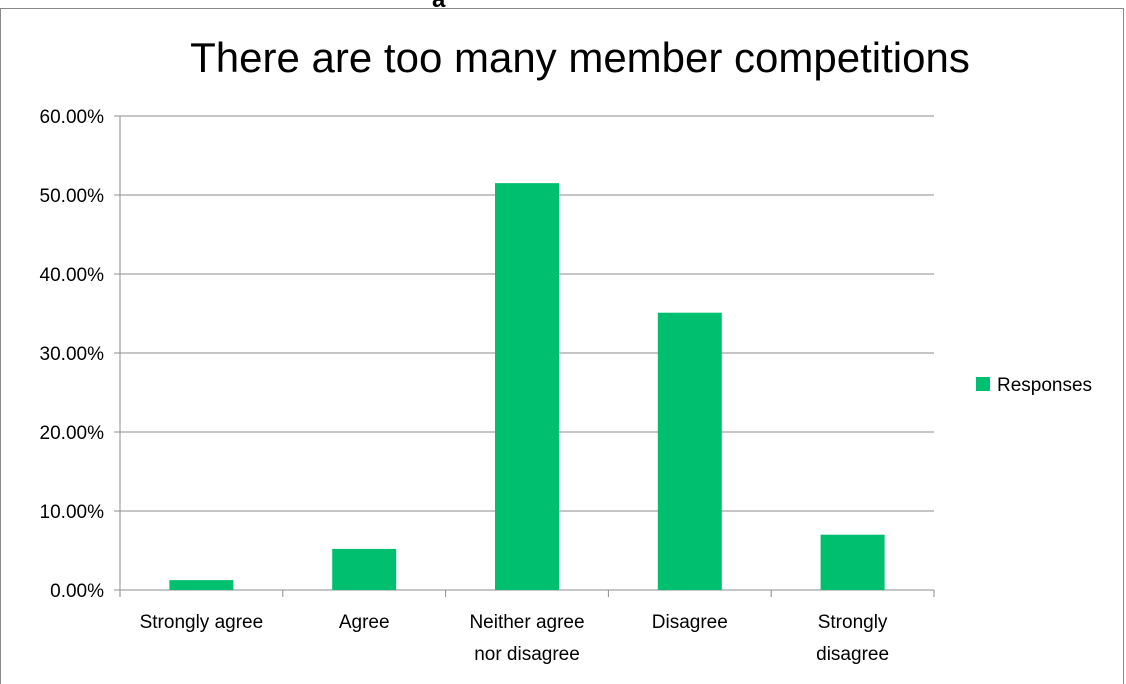 The image size is (1126, 684). I want to click on legend: Responses, so click(1034, 385).